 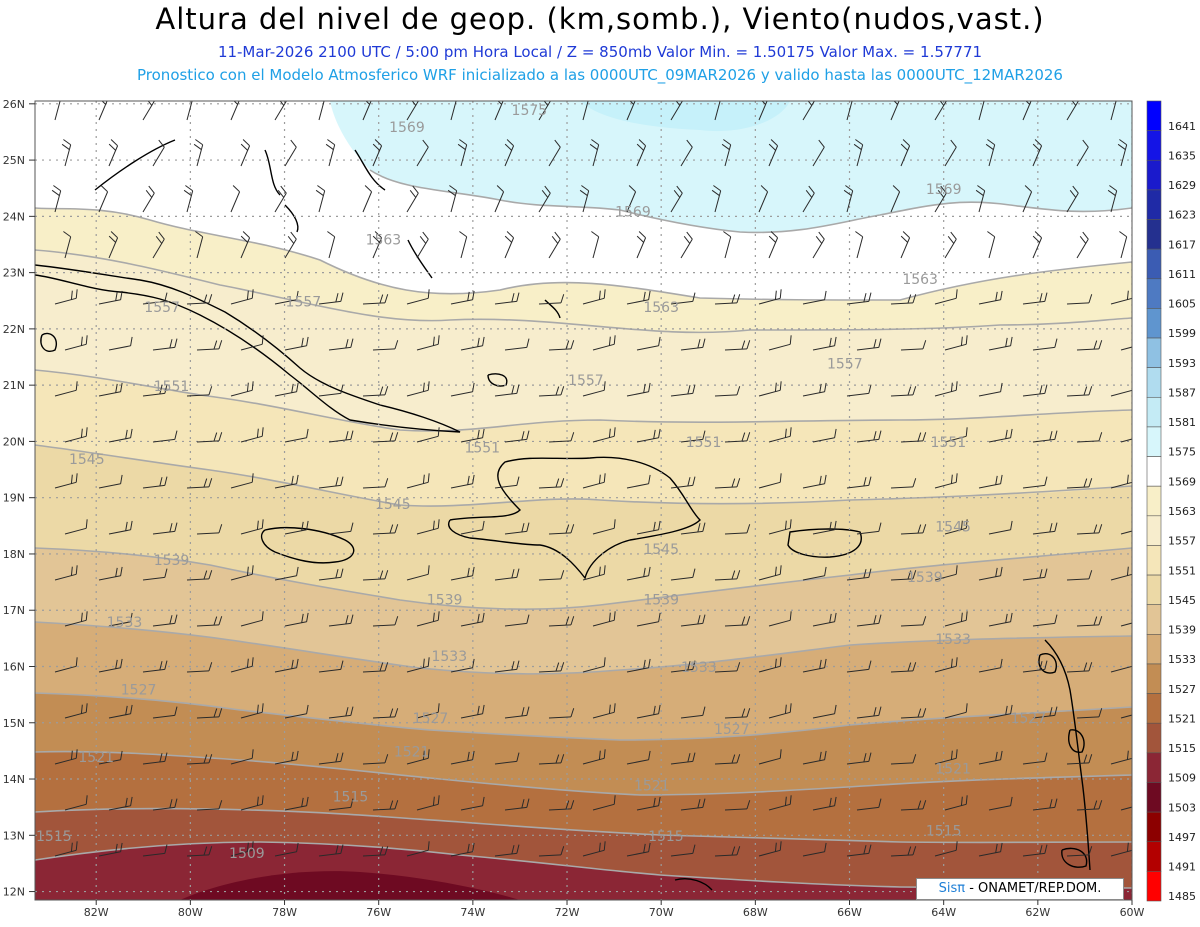 What do you see at coordinates (845, 364) in the screenshot?
I see `contour-label: 1557` at bounding box center [845, 364].